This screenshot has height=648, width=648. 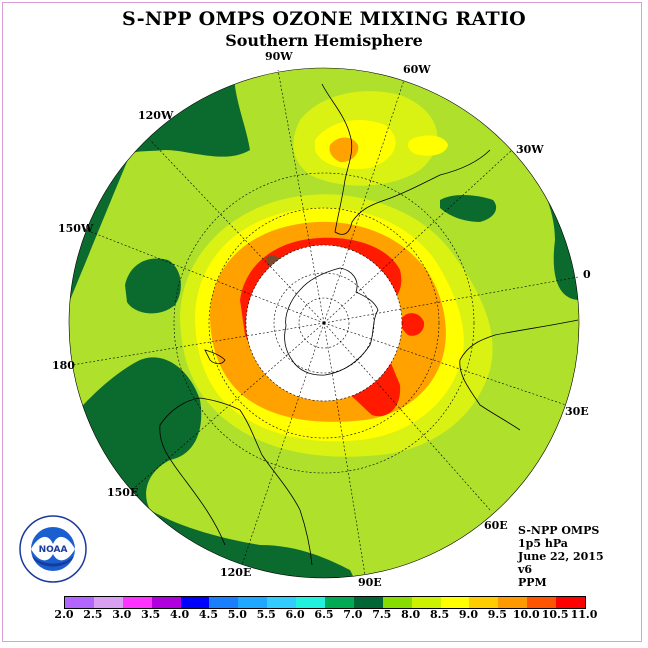 What do you see at coordinates (526, 614) in the screenshot?
I see `colorbar-tick-label: 10.0` at bounding box center [526, 614].